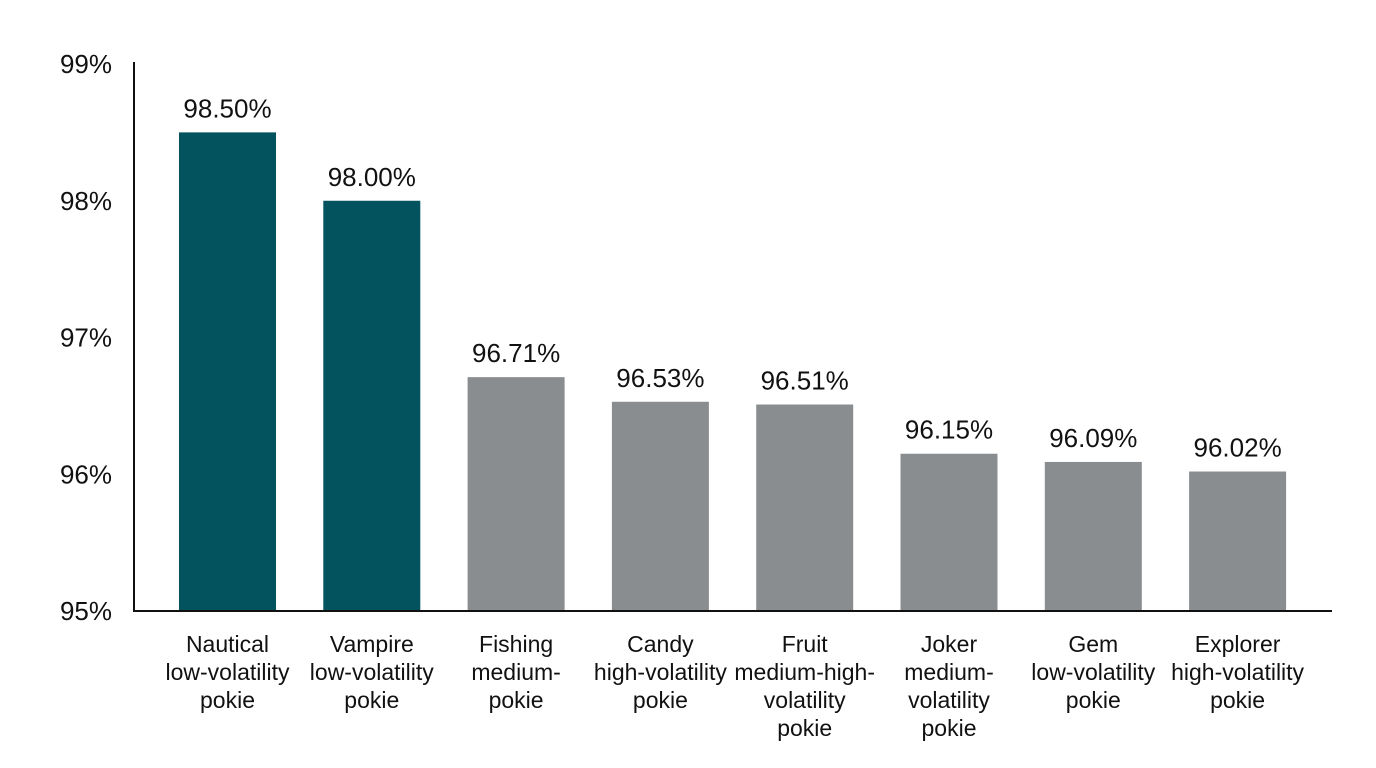  Describe the element at coordinates (949, 644) in the screenshot. I see `x-tick-label-line: Joker` at that location.